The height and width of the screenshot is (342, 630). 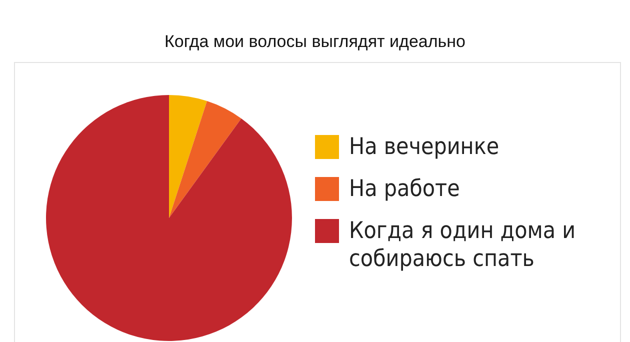 I want to click on legend-label: На вечеринке, so click(x=424, y=147).